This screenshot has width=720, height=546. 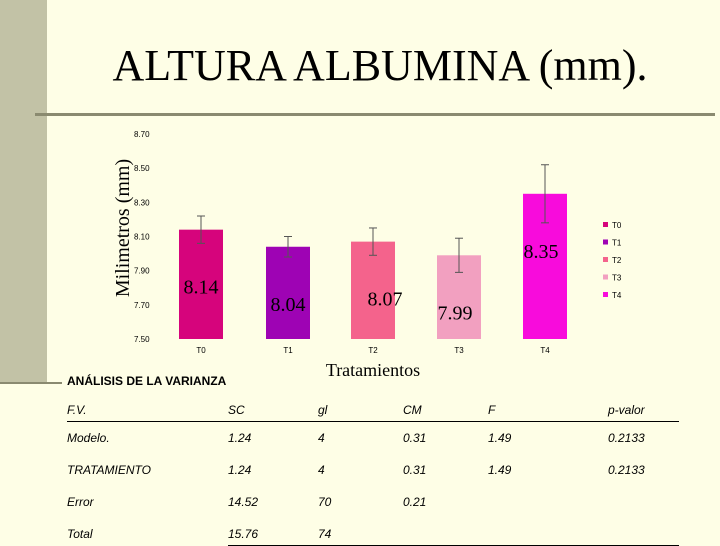 I want to click on header-fv: F.V., so click(x=147, y=412).